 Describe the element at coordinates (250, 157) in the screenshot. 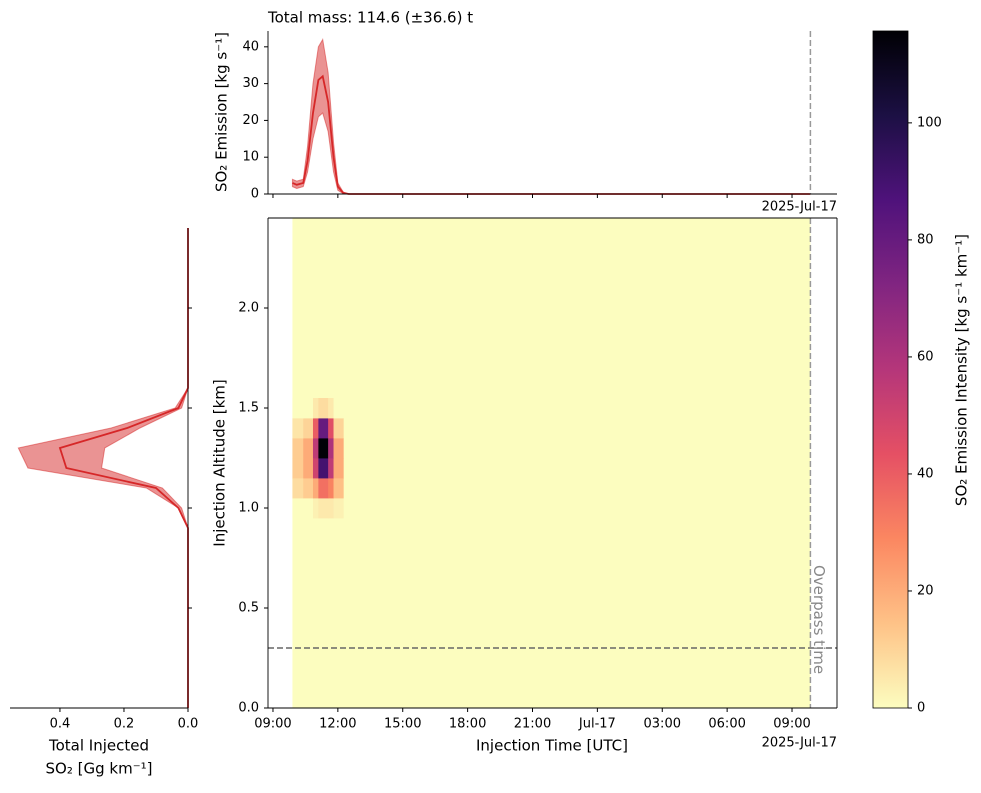

I see `y-tick-label: 10` at that location.